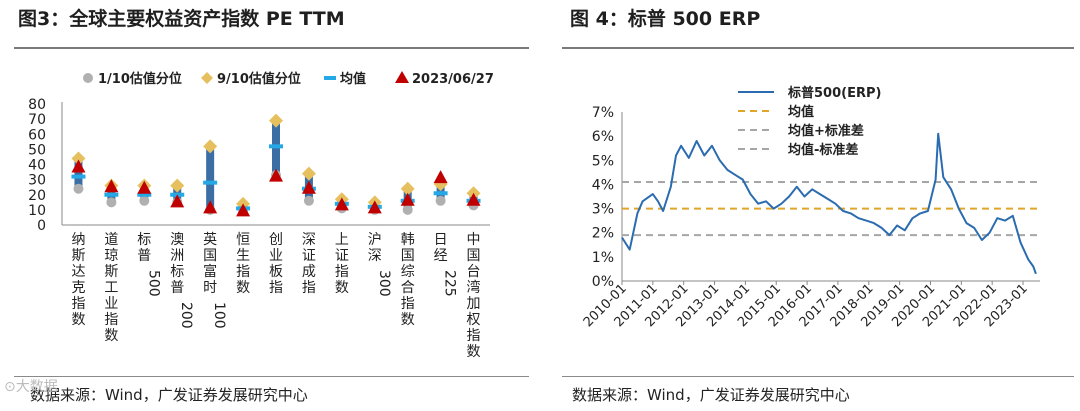 This screenshot has width=1080, height=411. I want to click on x-tick-label-char: 上, so click(342, 240).